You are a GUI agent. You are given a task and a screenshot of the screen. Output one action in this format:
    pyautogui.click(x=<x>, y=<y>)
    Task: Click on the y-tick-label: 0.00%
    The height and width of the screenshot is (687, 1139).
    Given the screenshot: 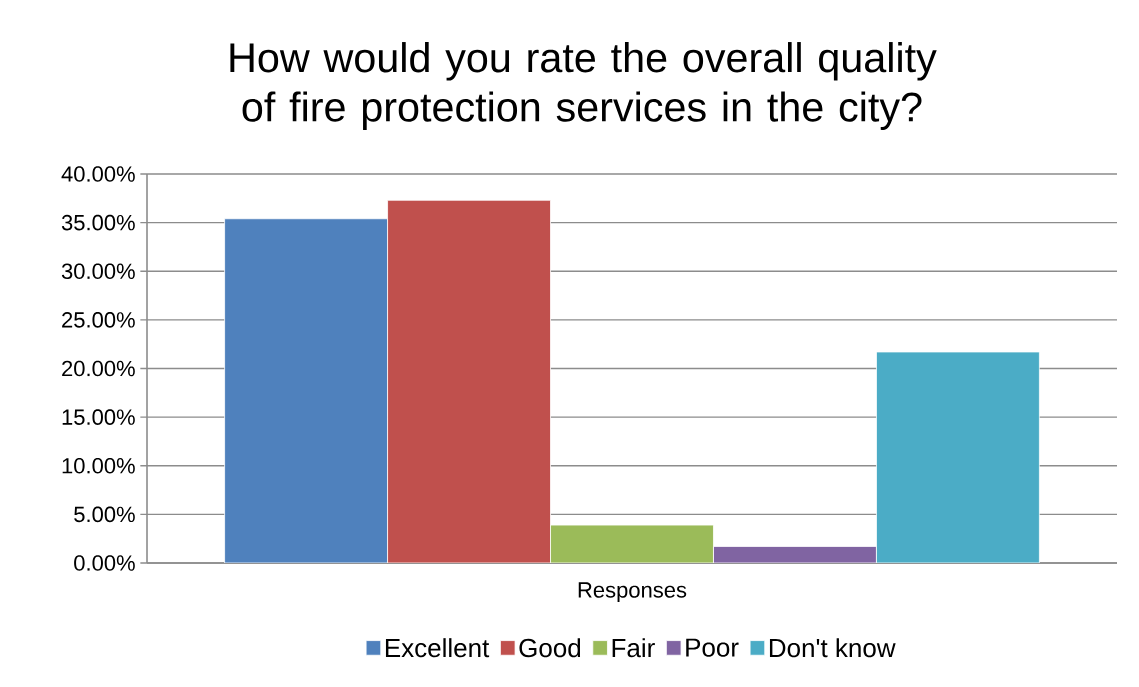 What is the action you would take?
    pyautogui.click(x=104, y=563)
    